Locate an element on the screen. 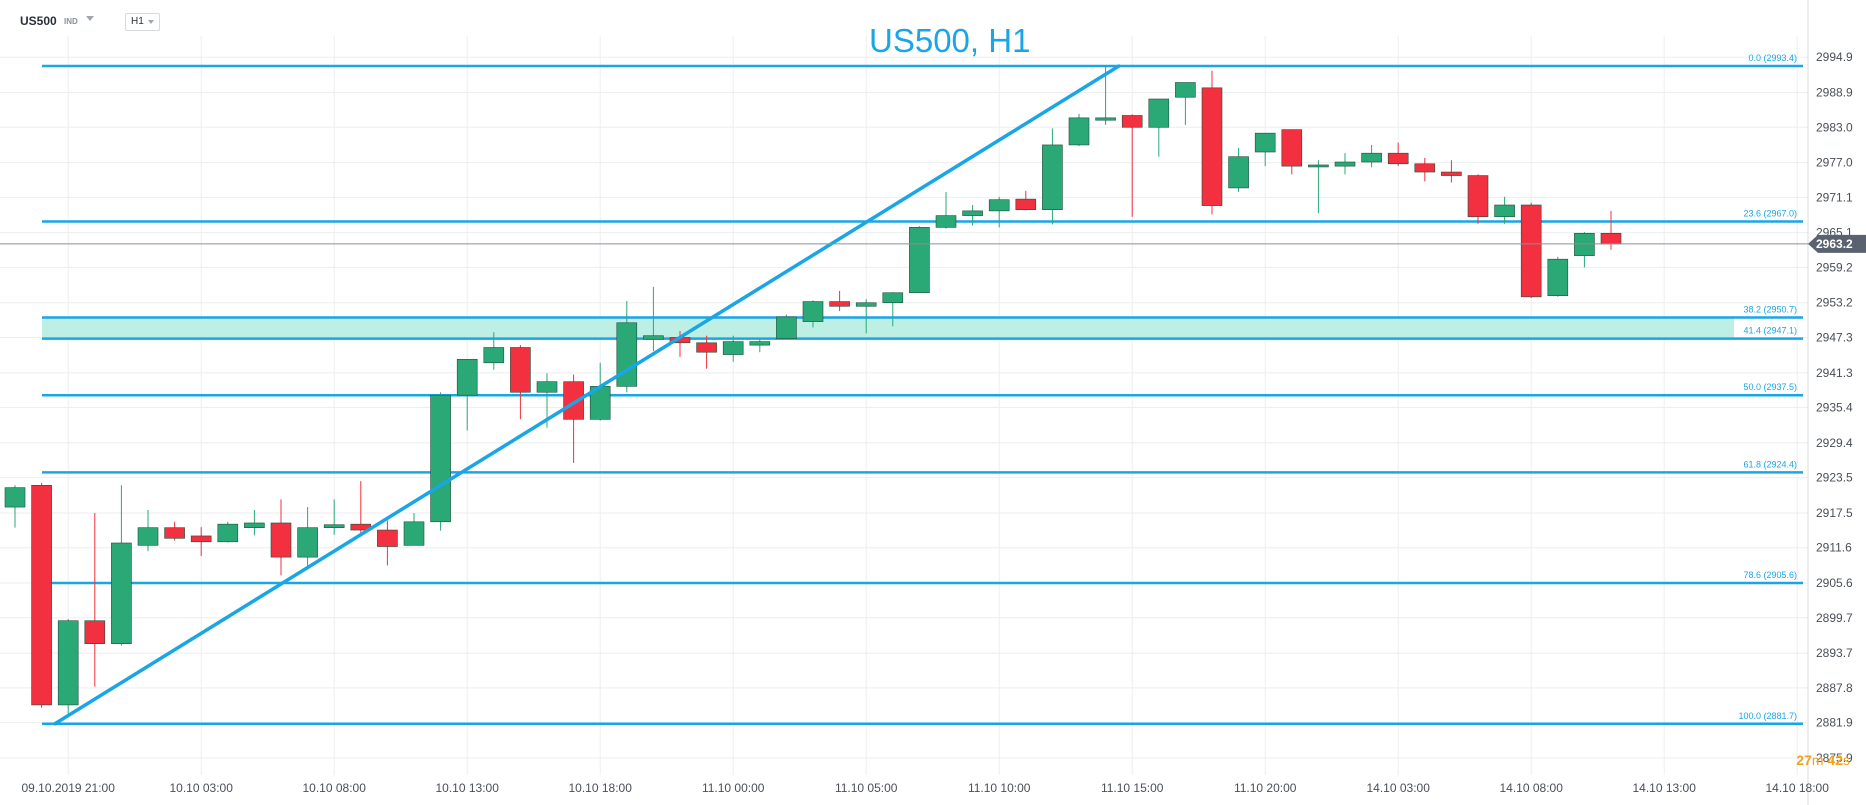 This screenshot has height=805, width=1866. price-tick-label: 2953.2 is located at coordinates (1834, 303).